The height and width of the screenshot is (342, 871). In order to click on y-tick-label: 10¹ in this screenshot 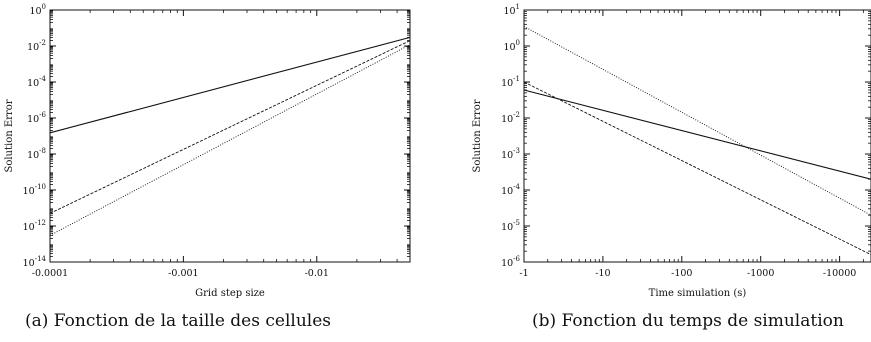, I will do `click(511, 10)`.